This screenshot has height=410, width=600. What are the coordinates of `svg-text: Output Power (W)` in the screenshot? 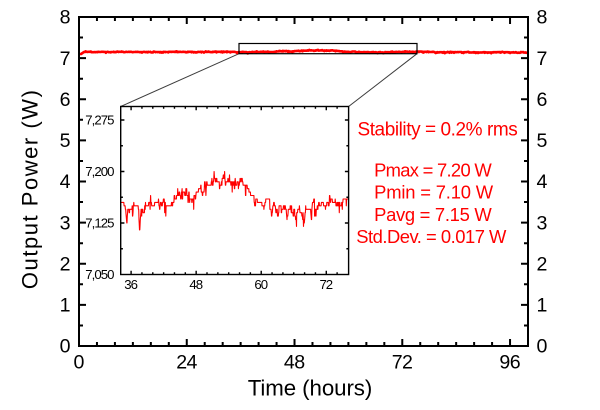 It's located at (29, 189).